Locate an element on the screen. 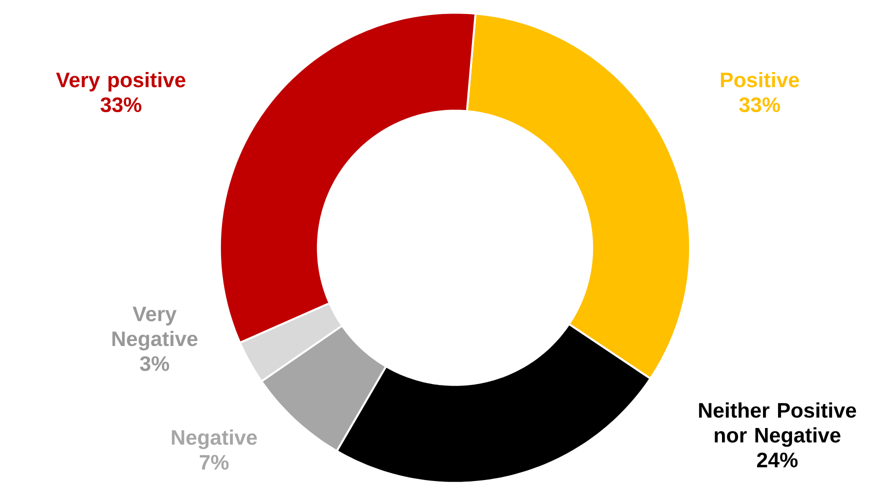  slice-label: Positive is located at coordinates (759, 80).